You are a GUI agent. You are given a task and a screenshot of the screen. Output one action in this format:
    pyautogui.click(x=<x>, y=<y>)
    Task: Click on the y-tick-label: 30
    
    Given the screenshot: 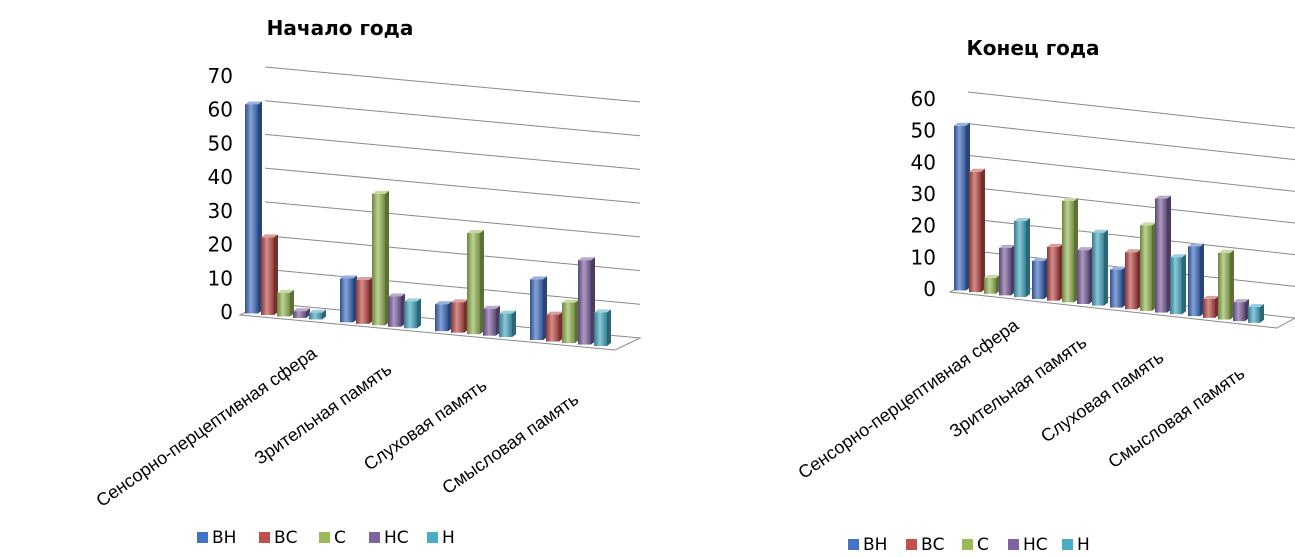 What is the action you would take?
    pyautogui.click(x=923, y=194)
    